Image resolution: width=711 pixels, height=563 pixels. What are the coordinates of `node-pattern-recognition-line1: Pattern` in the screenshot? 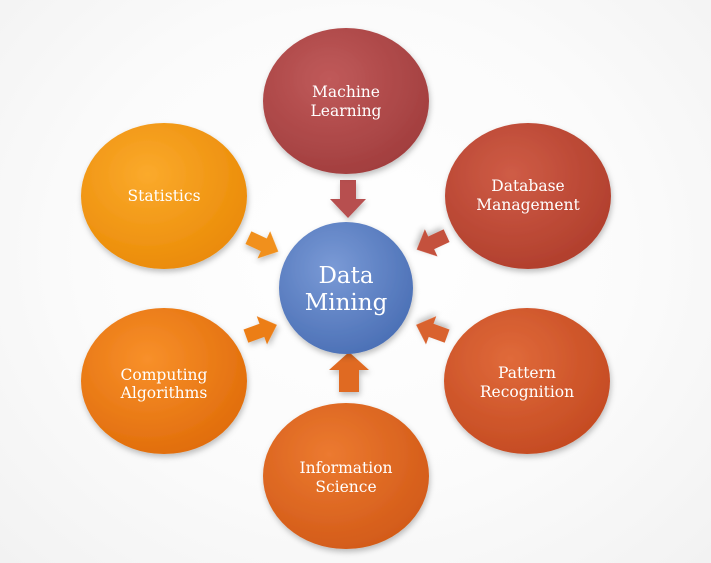 It's located at (527, 373).